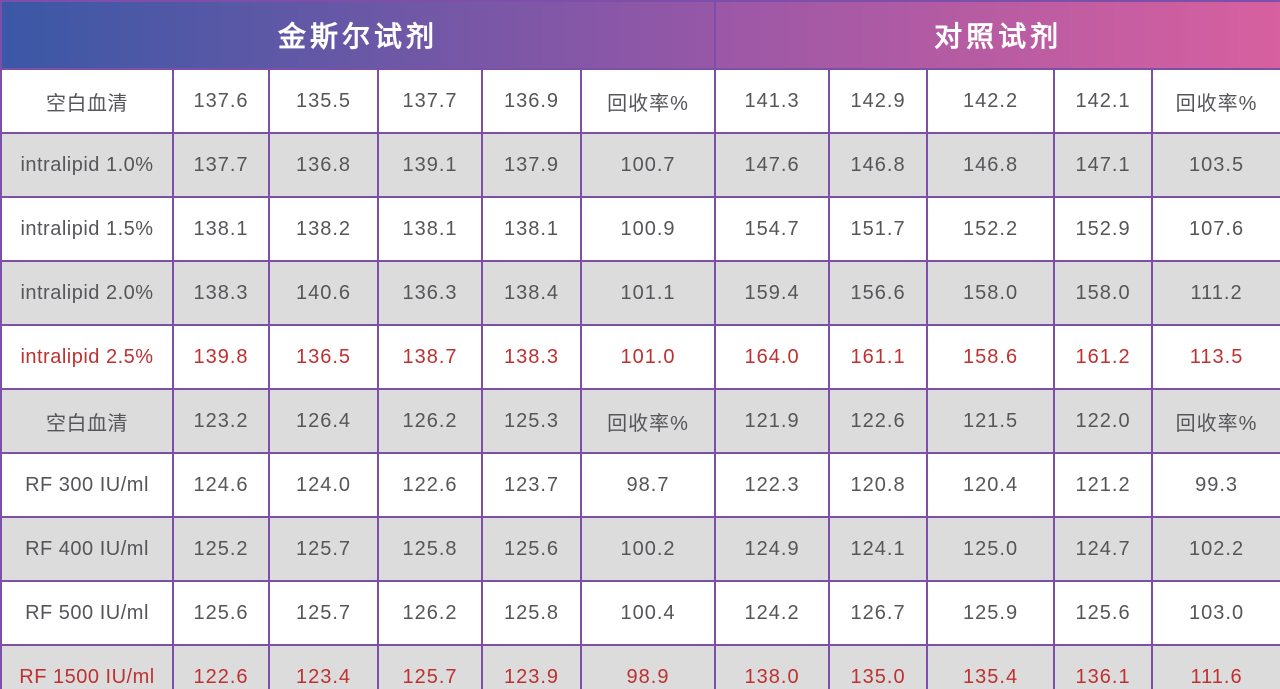 This screenshot has width=1280, height=689. Describe the element at coordinates (772, 165) in the screenshot. I see `cell-value: 147.6` at that location.